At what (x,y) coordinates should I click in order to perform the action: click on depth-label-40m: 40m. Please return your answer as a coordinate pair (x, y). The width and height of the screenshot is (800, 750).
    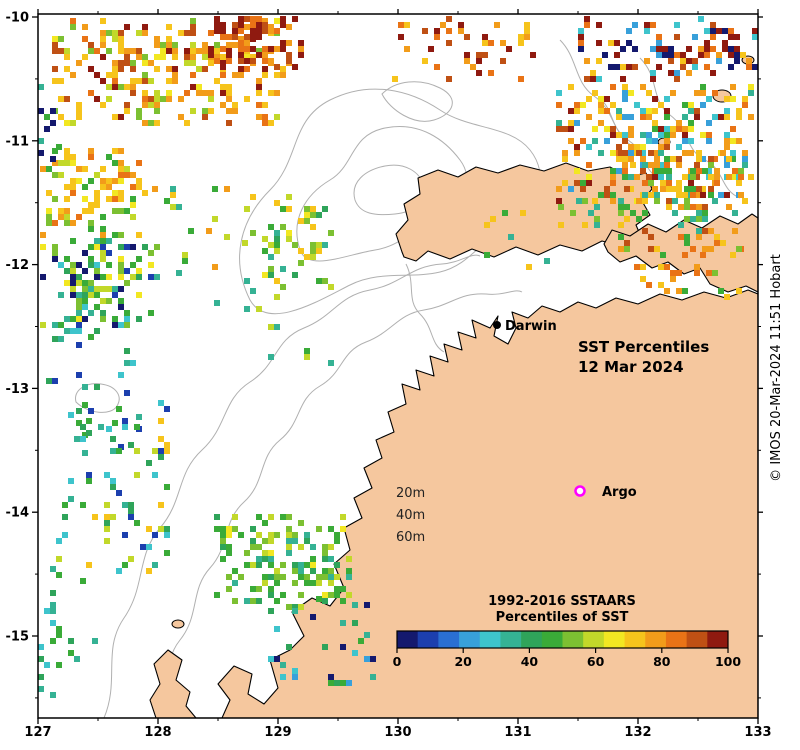
    Looking at the image, I should click on (410, 515).